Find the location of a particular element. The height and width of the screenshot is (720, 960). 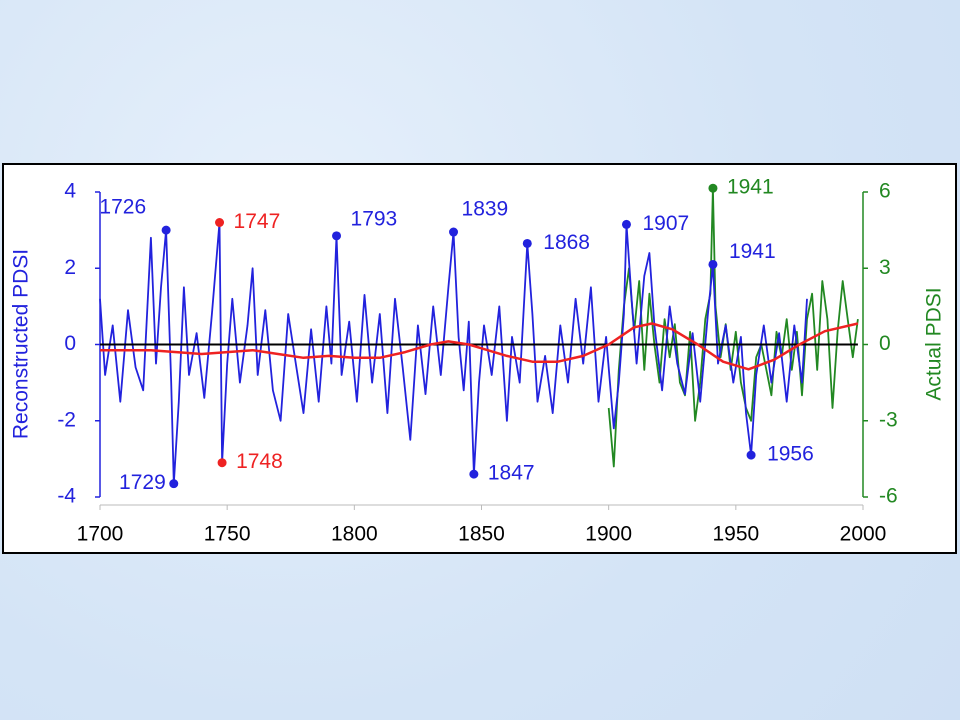

annotation-label: 1729 is located at coordinates (142, 482).